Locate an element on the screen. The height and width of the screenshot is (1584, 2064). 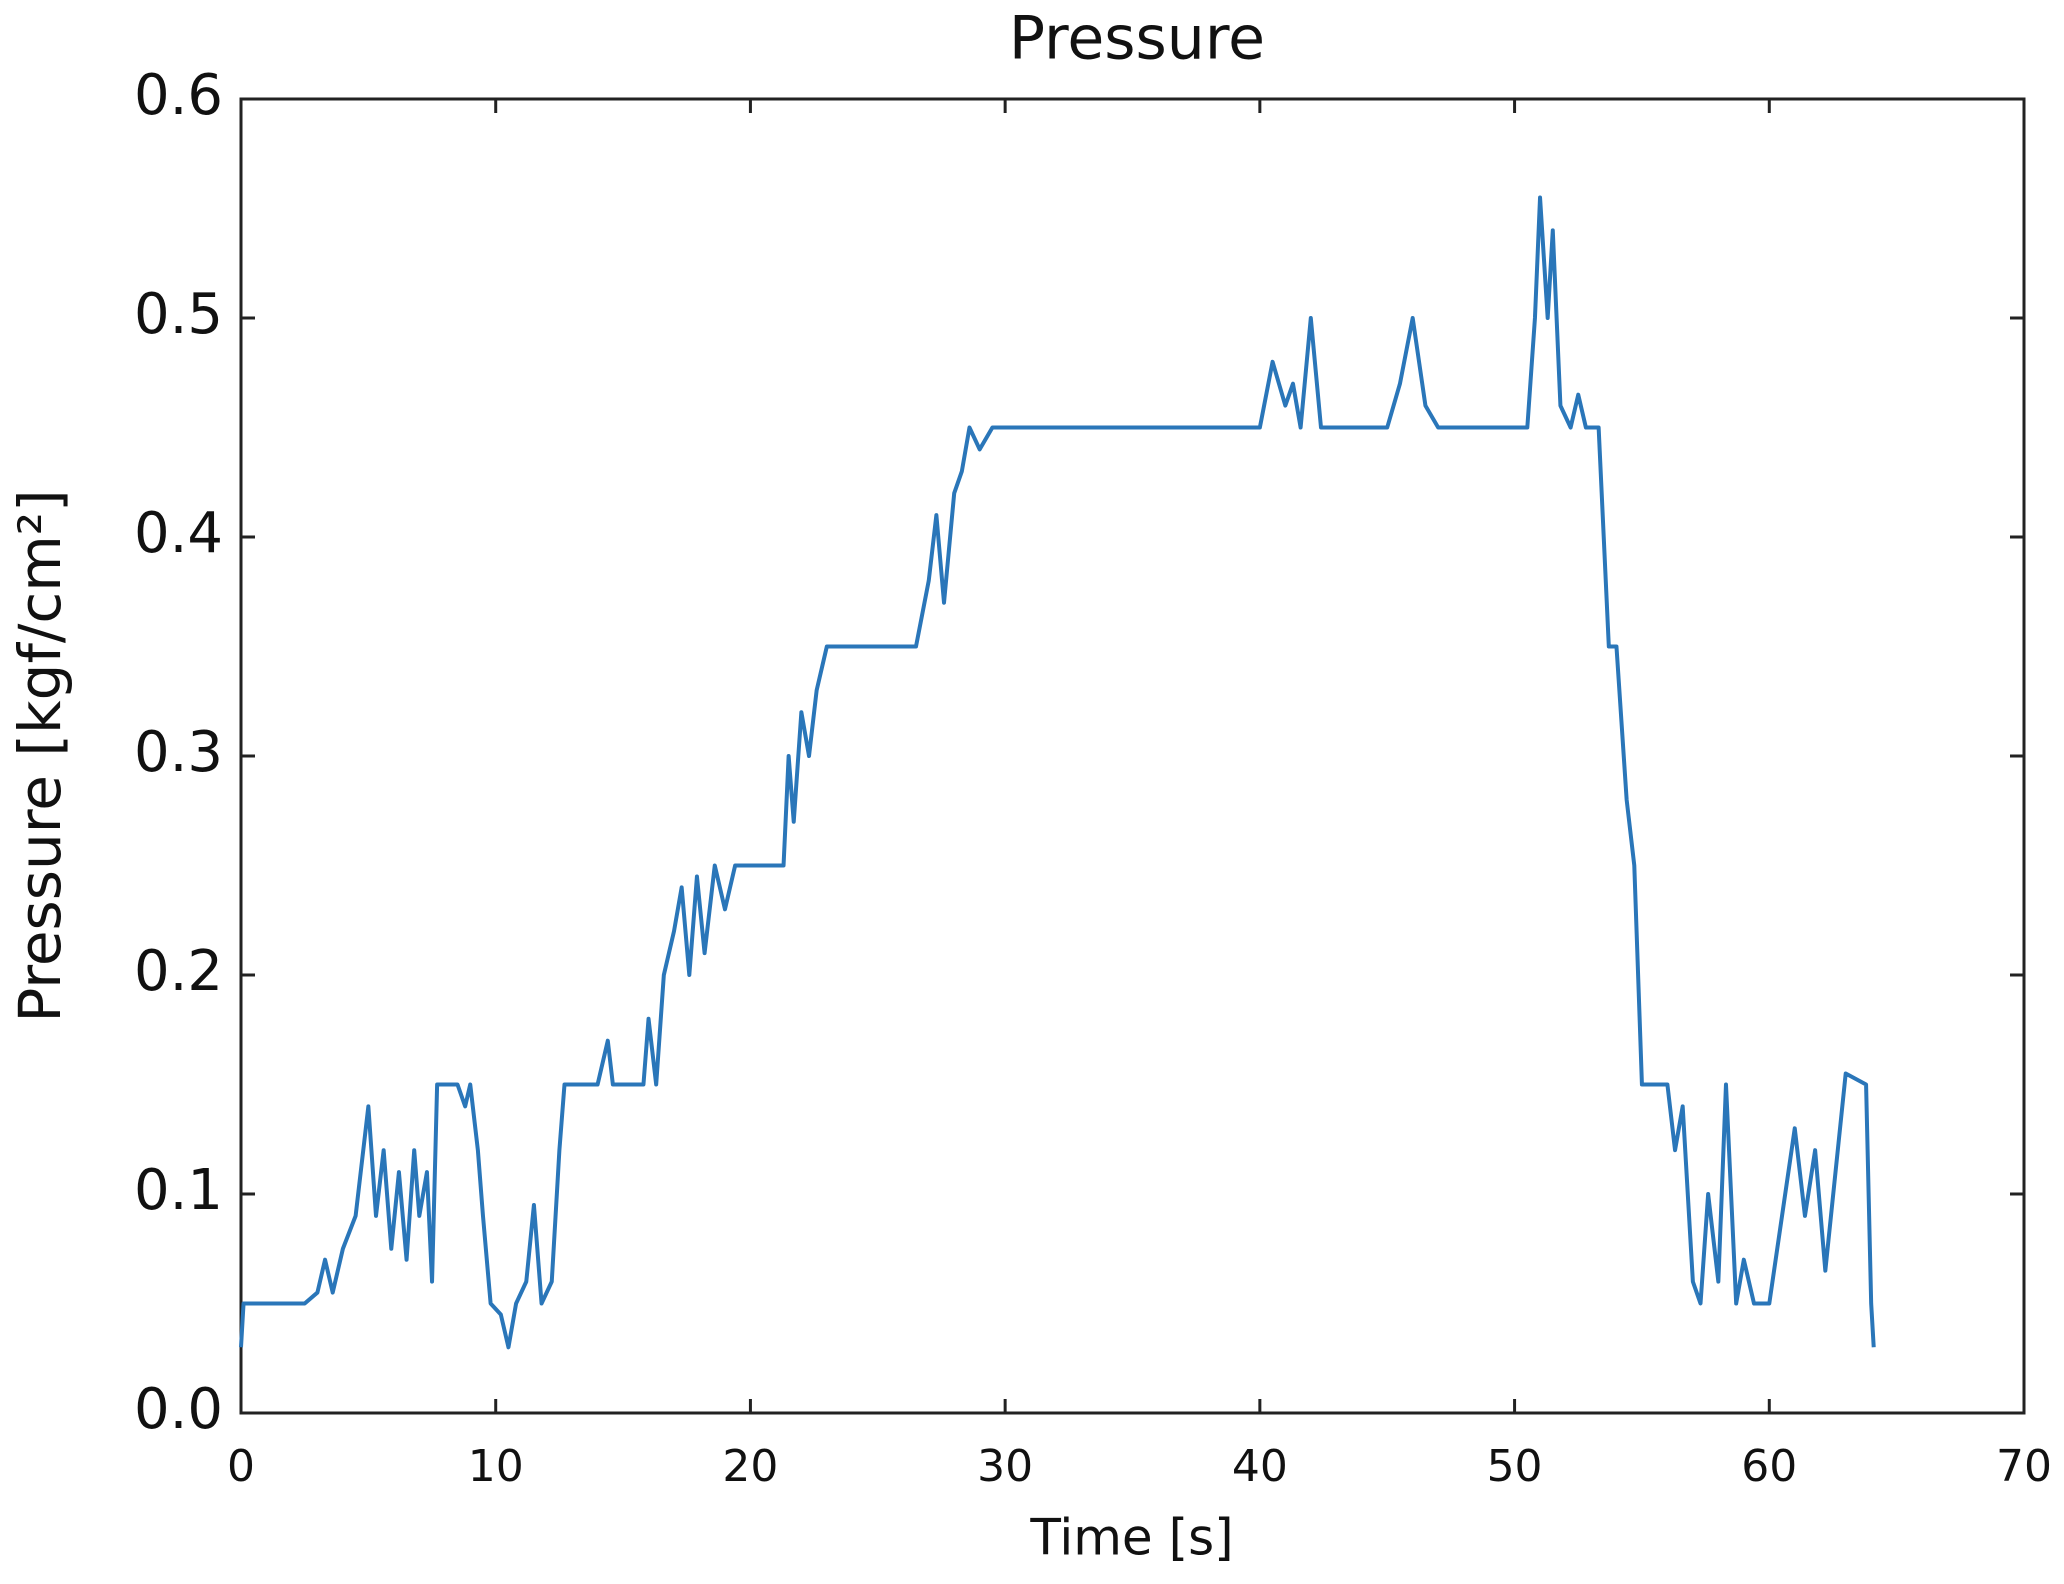
x-tick-label: 20 is located at coordinates (750, 1466).